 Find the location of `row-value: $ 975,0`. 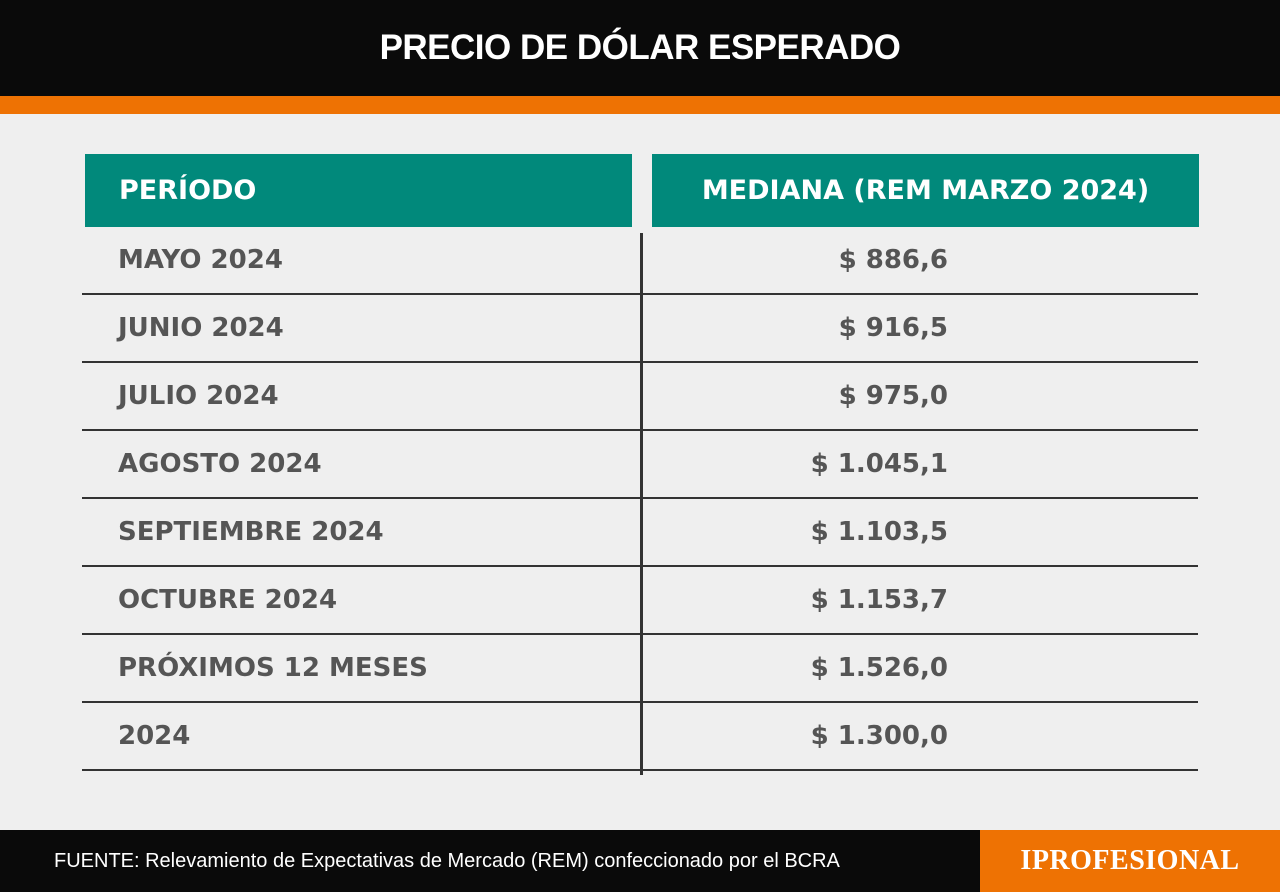

row-value: $ 975,0 is located at coordinates (893, 396).